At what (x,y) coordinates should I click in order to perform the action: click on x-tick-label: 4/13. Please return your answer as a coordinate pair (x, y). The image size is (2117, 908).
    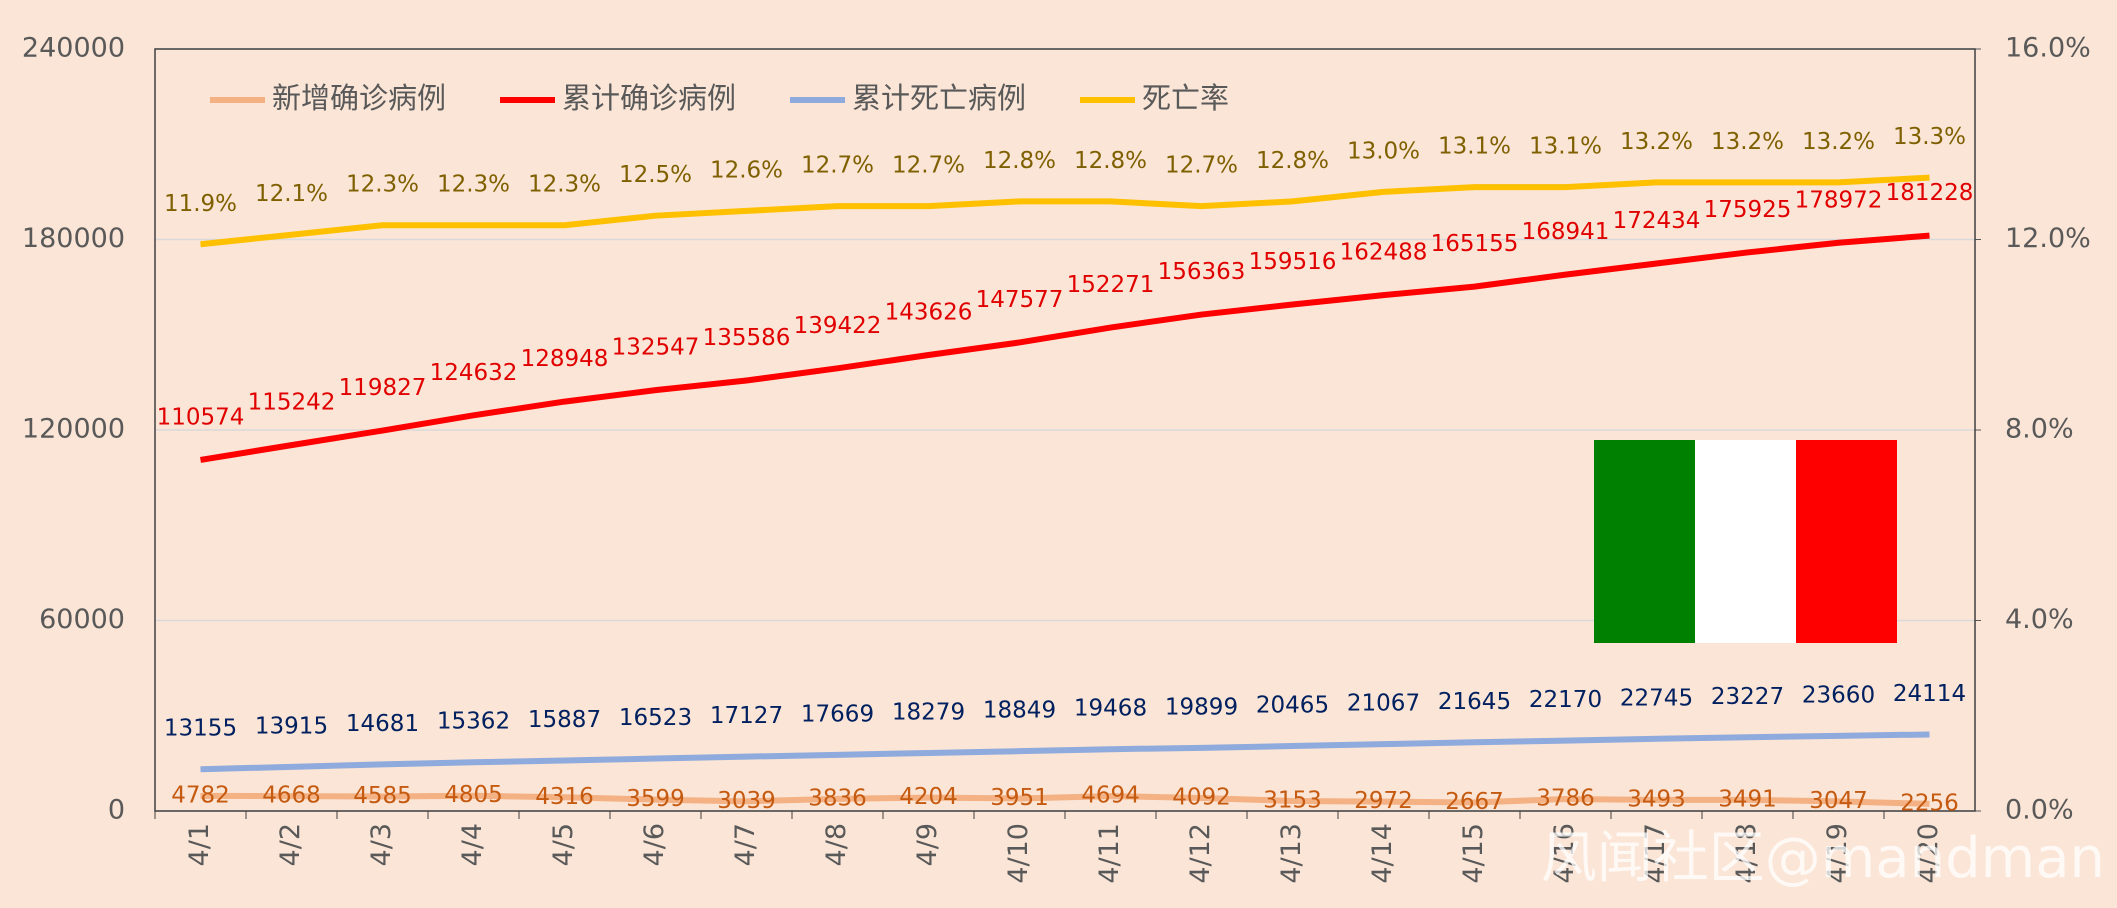
    Looking at the image, I should click on (1291, 853).